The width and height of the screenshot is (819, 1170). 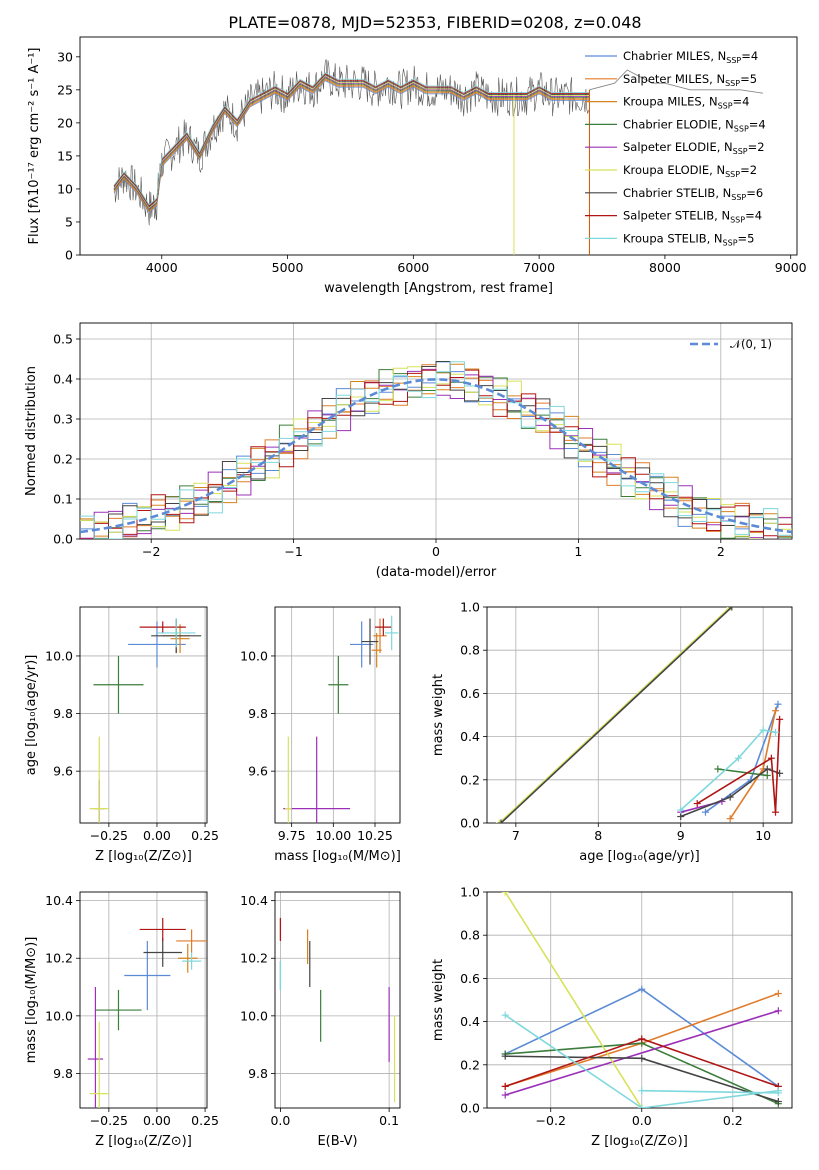 I want to click on x-tick-label: 6000, so click(x=413, y=267).